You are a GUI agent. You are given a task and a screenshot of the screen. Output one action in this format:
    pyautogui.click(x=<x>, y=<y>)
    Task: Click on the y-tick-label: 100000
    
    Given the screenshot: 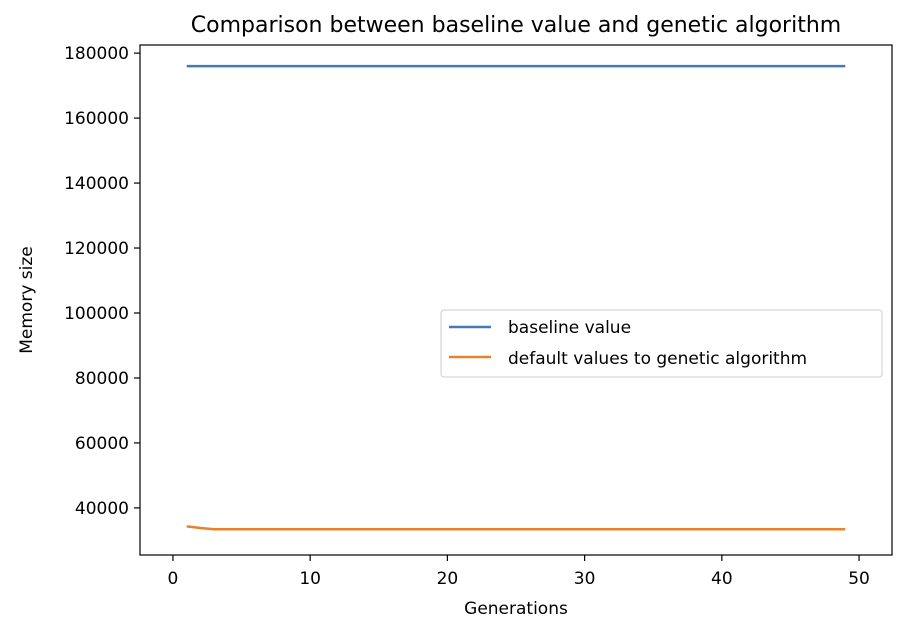 What is the action you would take?
    pyautogui.click(x=96, y=314)
    